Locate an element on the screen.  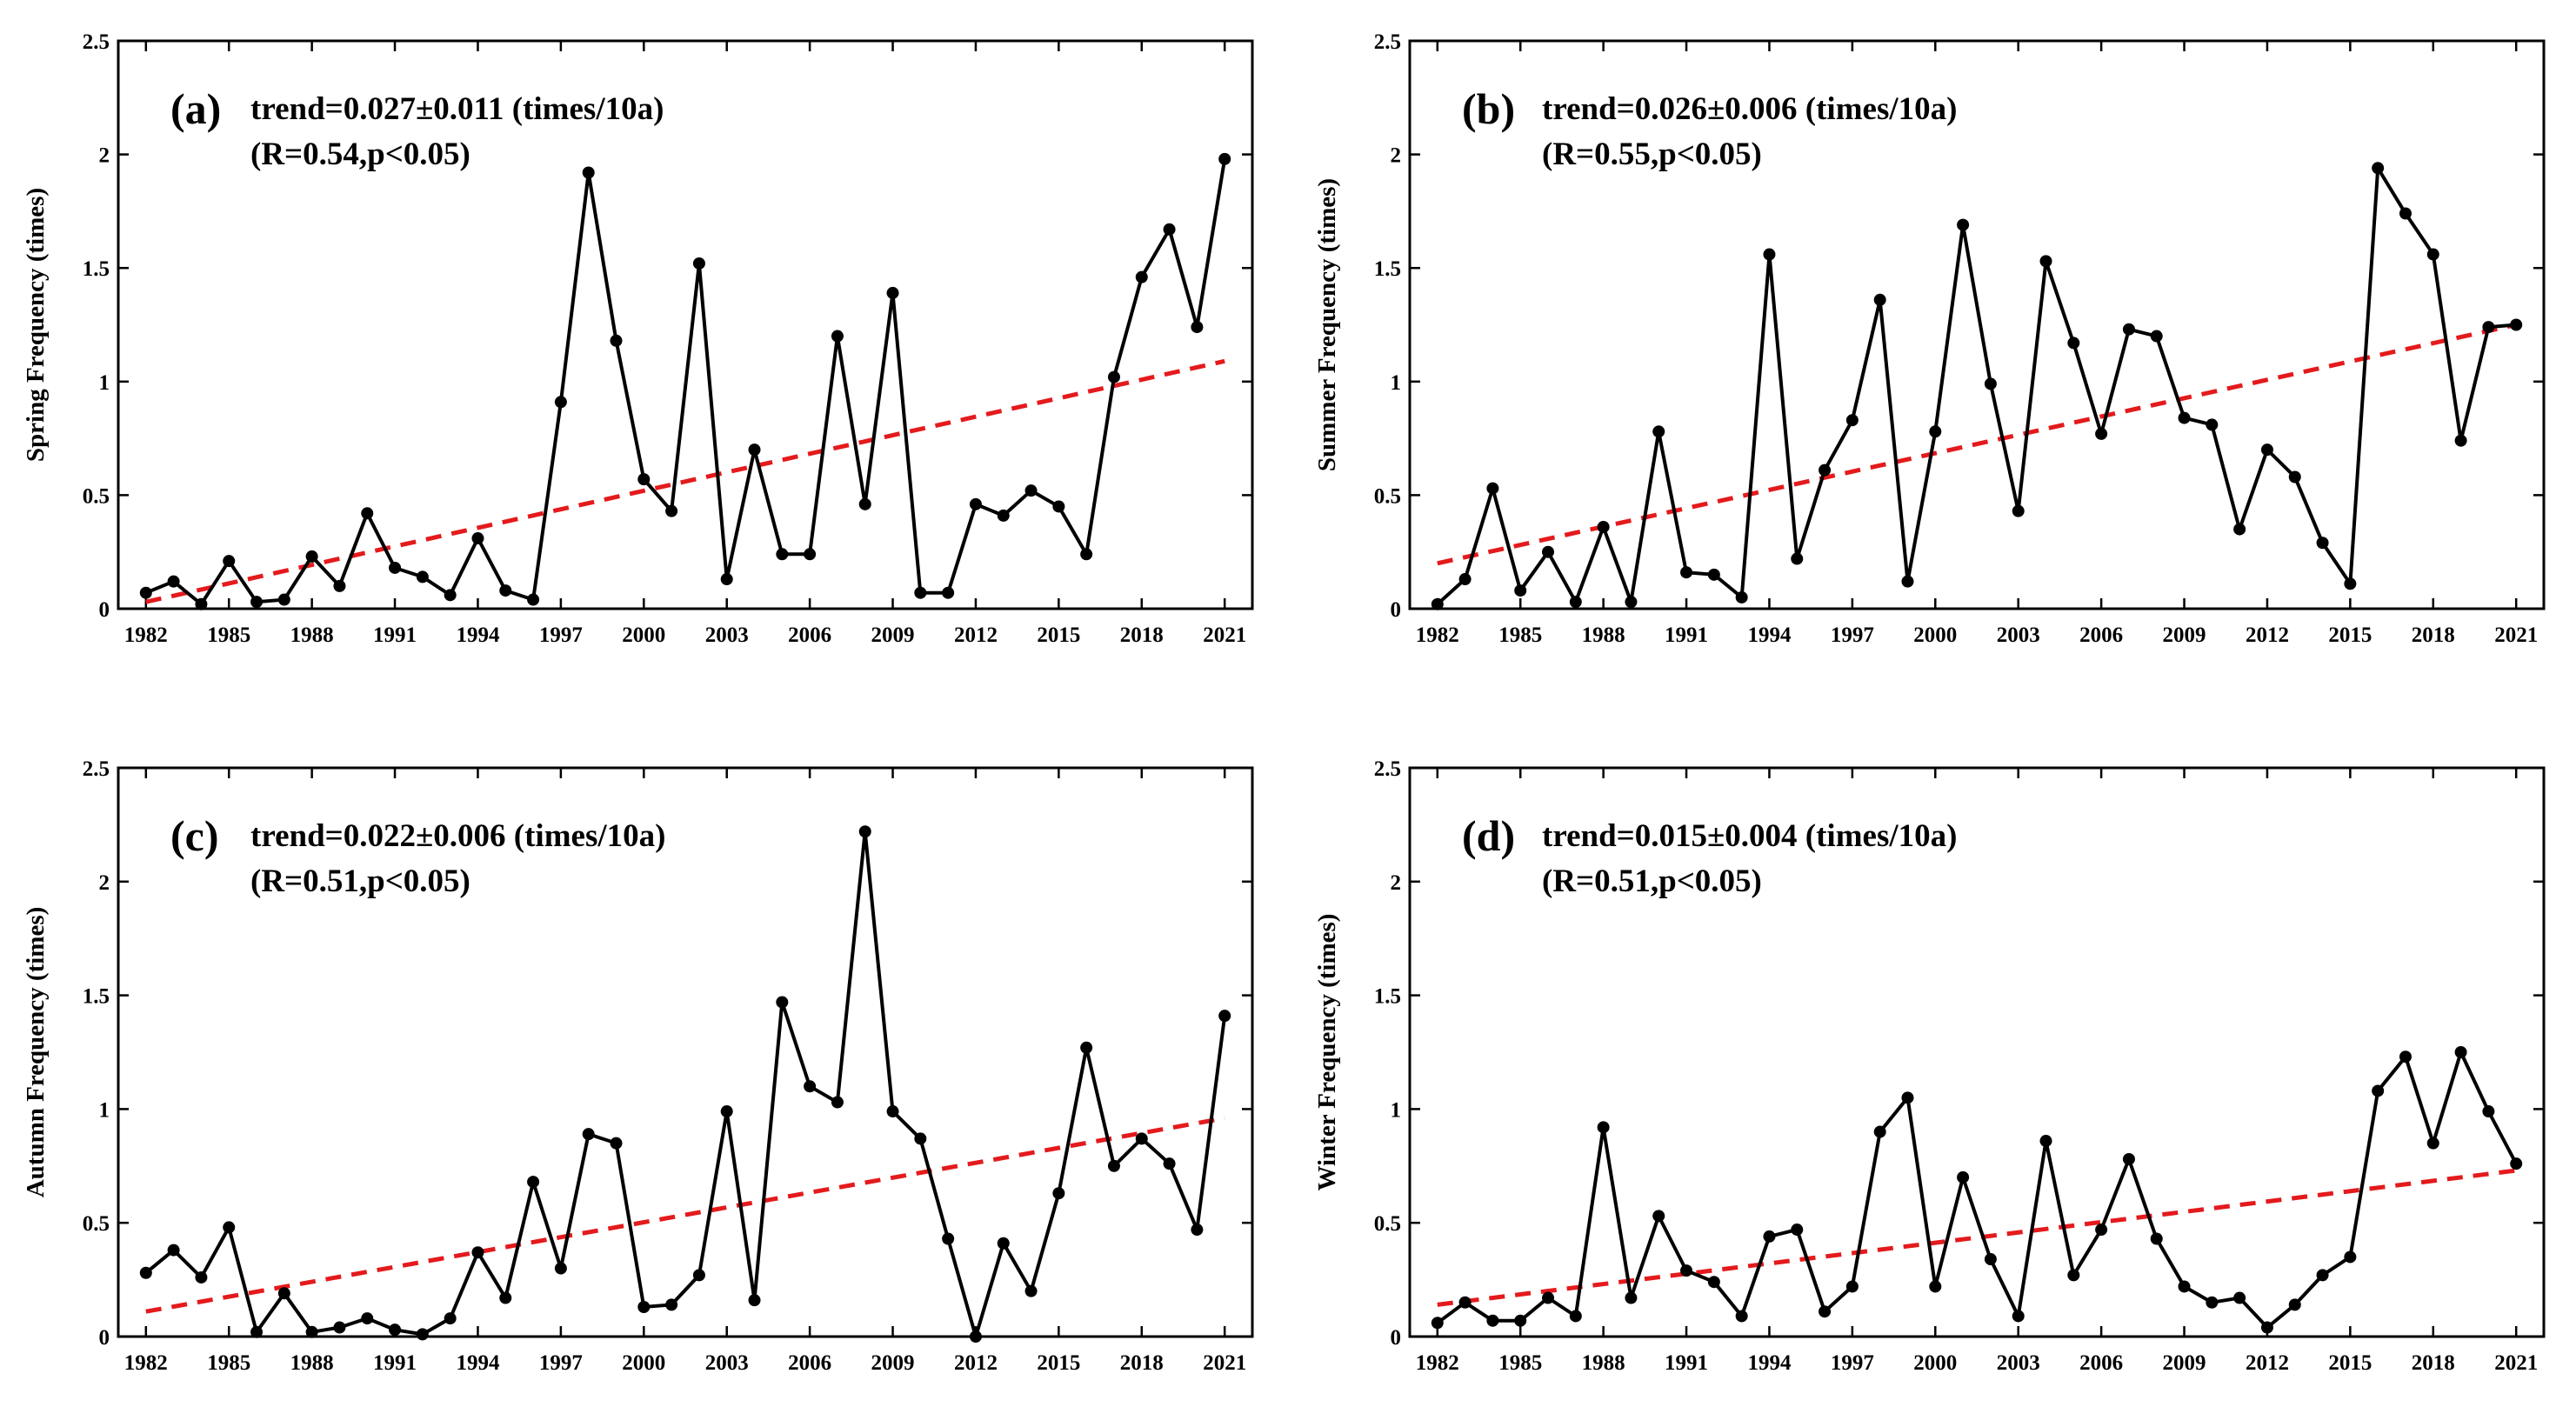
x-tick-label-c: 2015 is located at coordinates (1058, 1363).